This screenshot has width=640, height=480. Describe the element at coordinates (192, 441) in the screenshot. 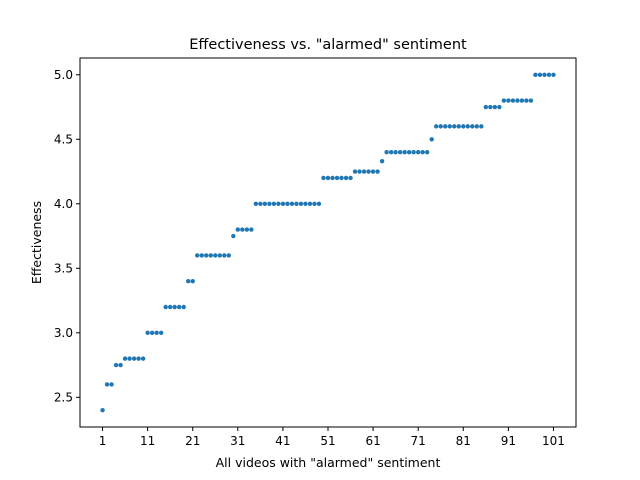

I see `x-tick-label: 21` at that location.